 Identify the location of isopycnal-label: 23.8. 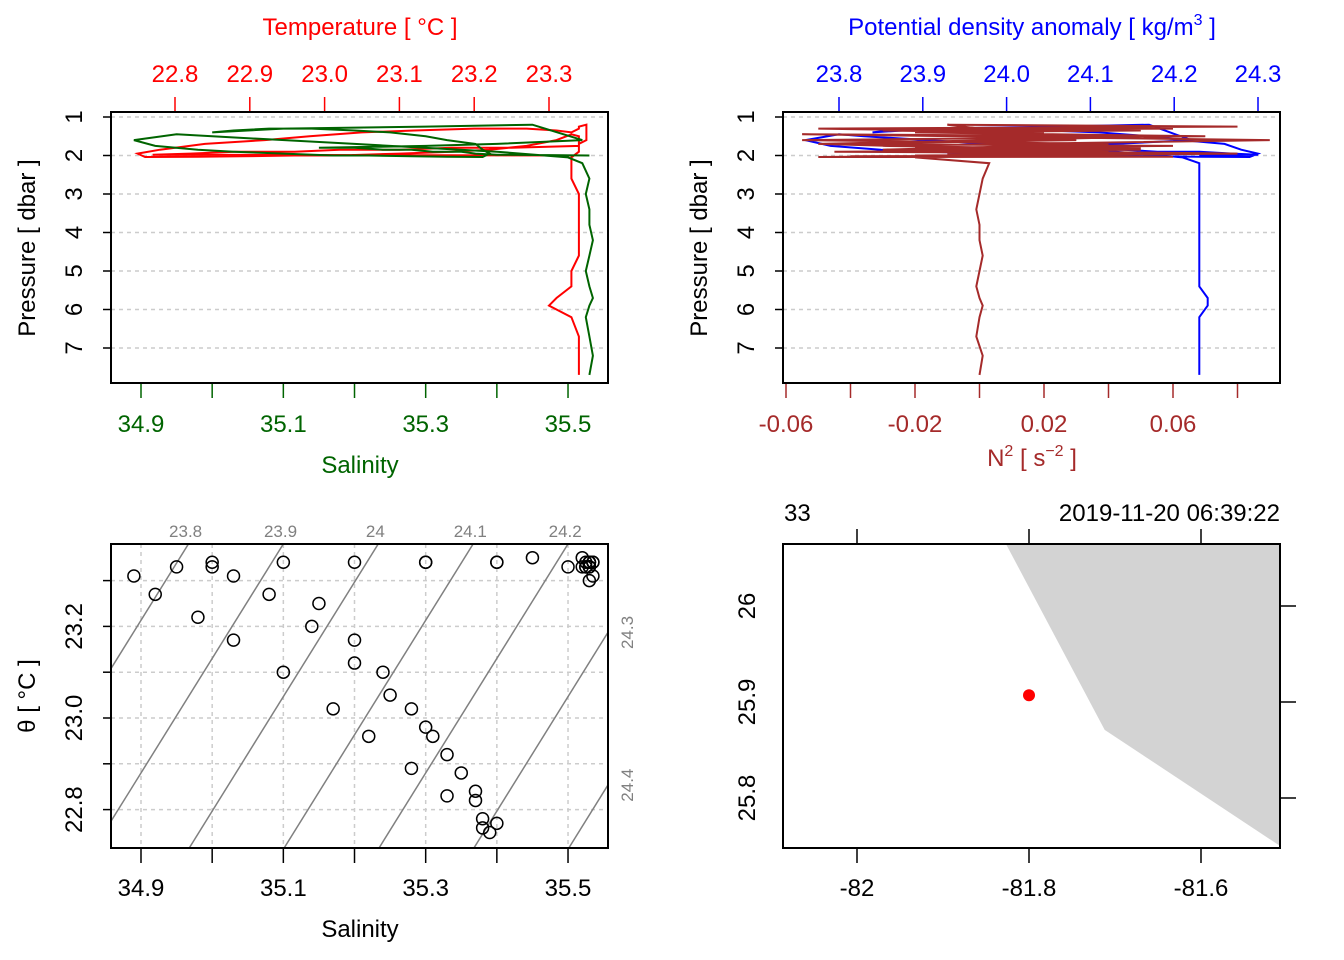
(185, 531).